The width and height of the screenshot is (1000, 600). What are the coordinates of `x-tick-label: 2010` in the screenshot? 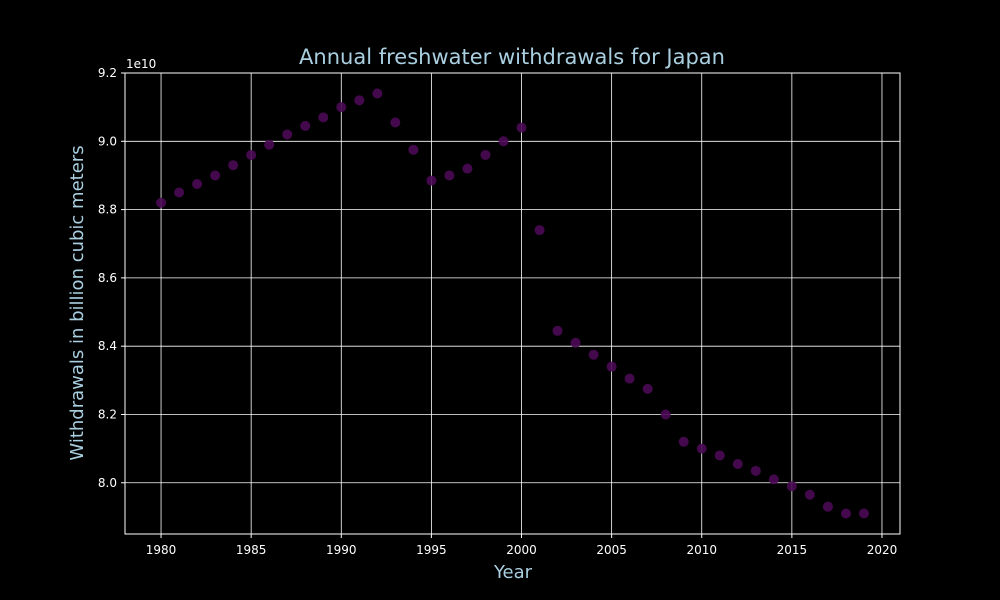 It's located at (701, 550).